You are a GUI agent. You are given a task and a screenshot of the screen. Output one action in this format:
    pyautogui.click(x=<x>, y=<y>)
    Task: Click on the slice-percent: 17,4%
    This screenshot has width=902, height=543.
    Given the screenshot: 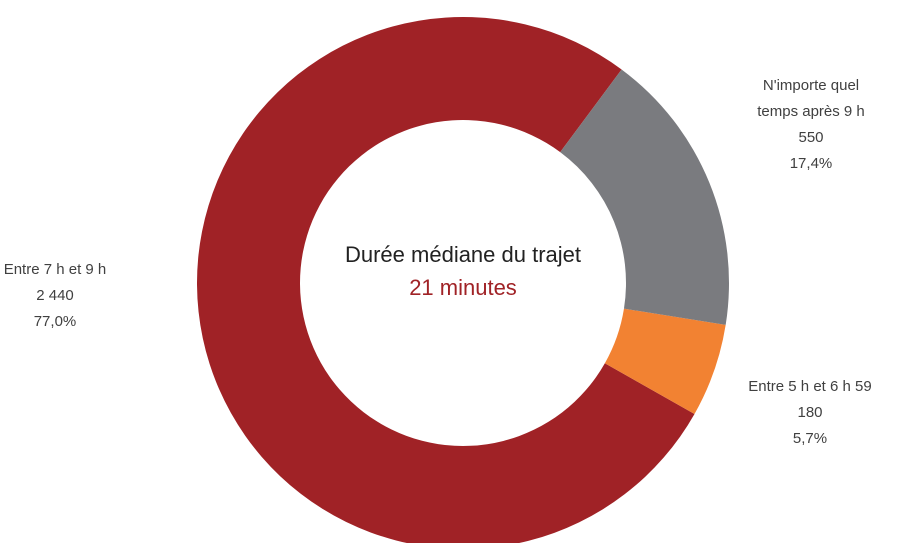 What is the action you would take?
    pyautogui.click(x=811, y=163)
    